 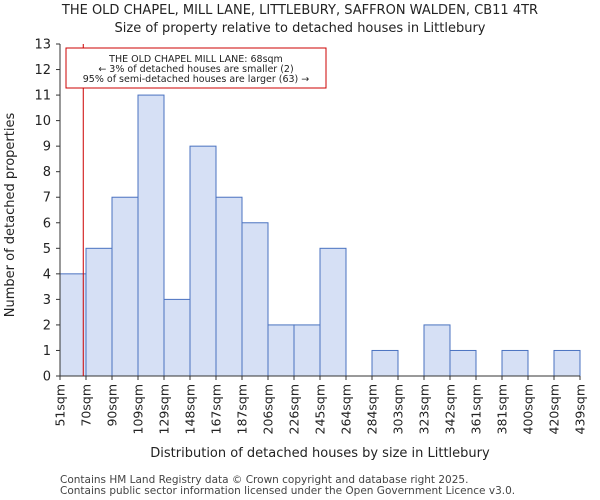 I want to click on y-tick-label: 13, so click(x=42, y=45).